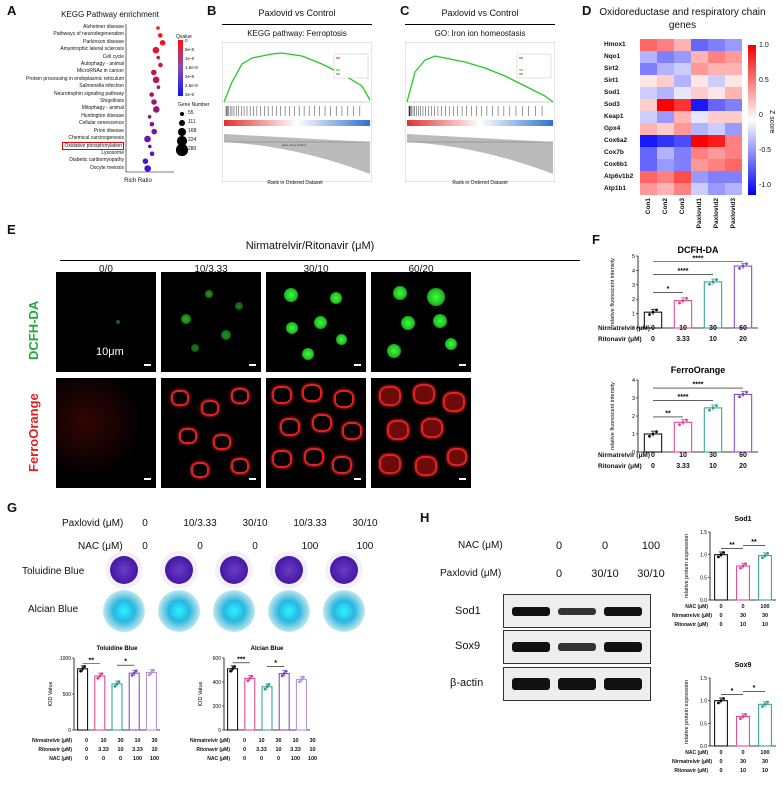 The height and width of the screenshot is (792, 783). Describe the element at coordinates (192, 122) in the screenshot. I see `gene-size-label: 111` at that location.